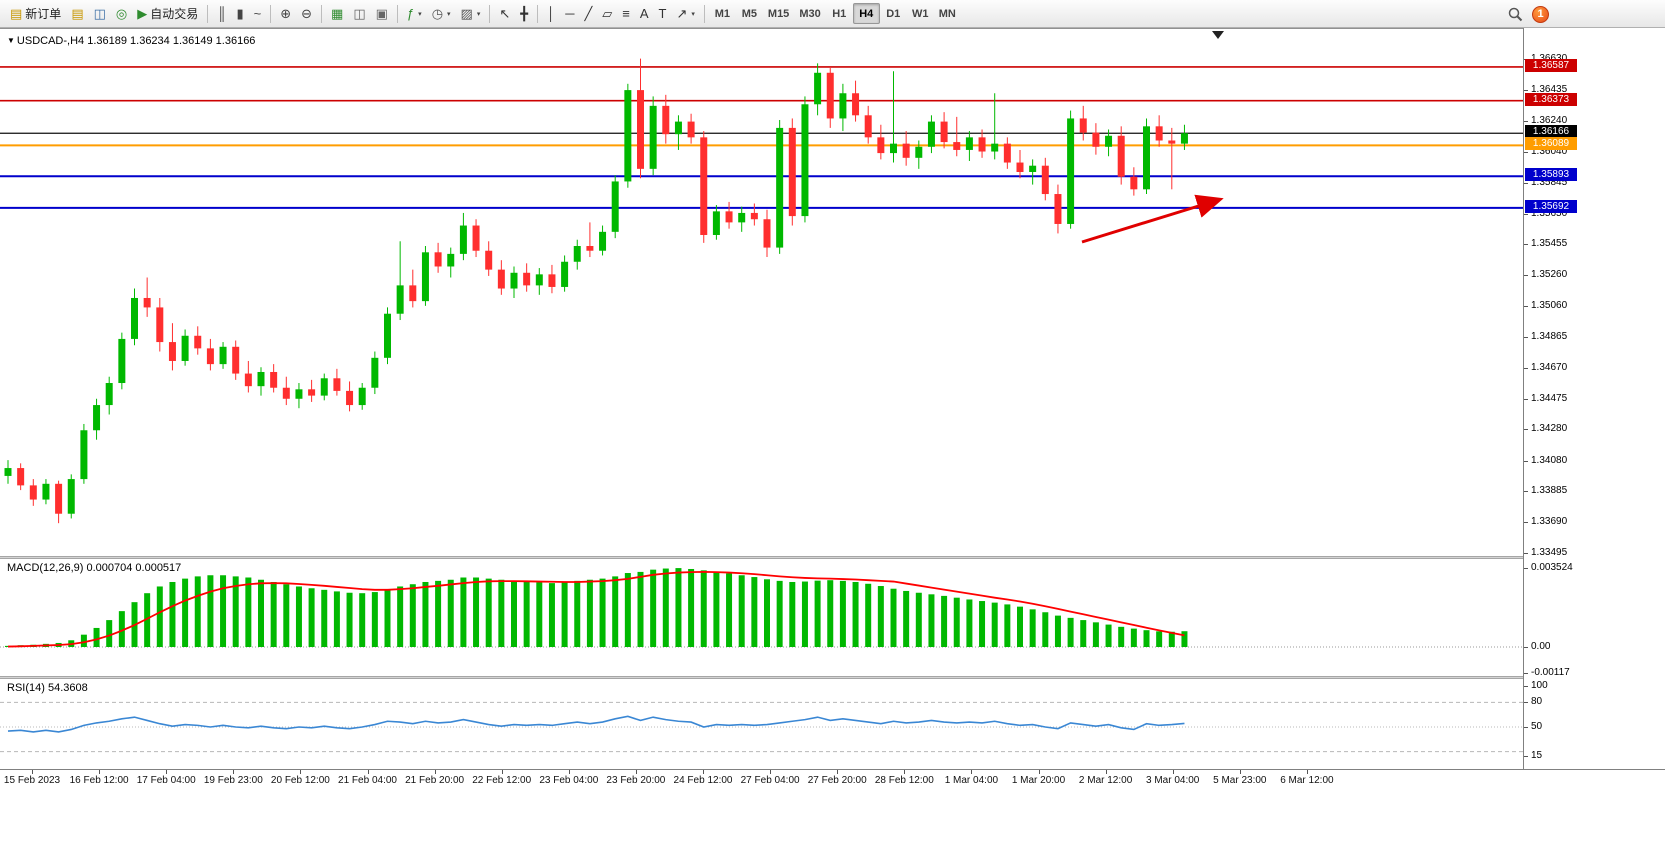  I want to click on text-button: A, so click(644, 14).